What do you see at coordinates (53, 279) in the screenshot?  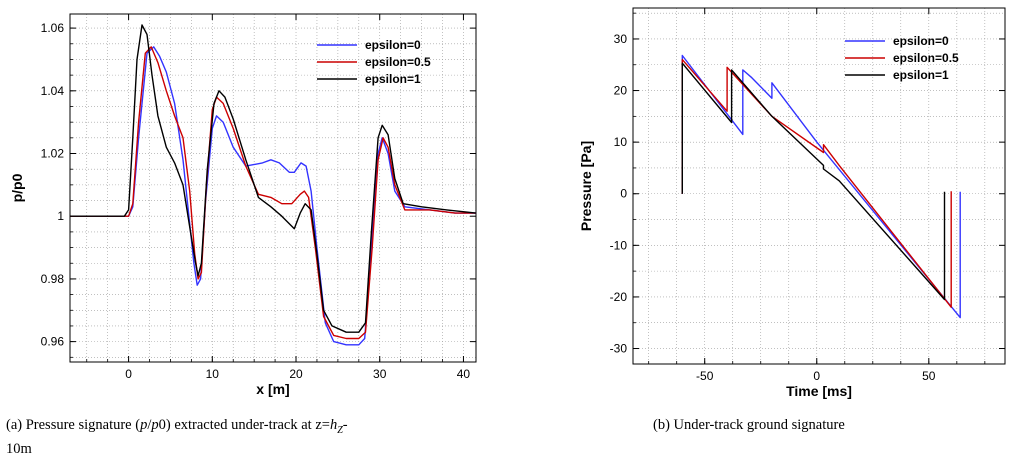 I see `y-tick-label: 0.98` at bounding box center [53, 279].